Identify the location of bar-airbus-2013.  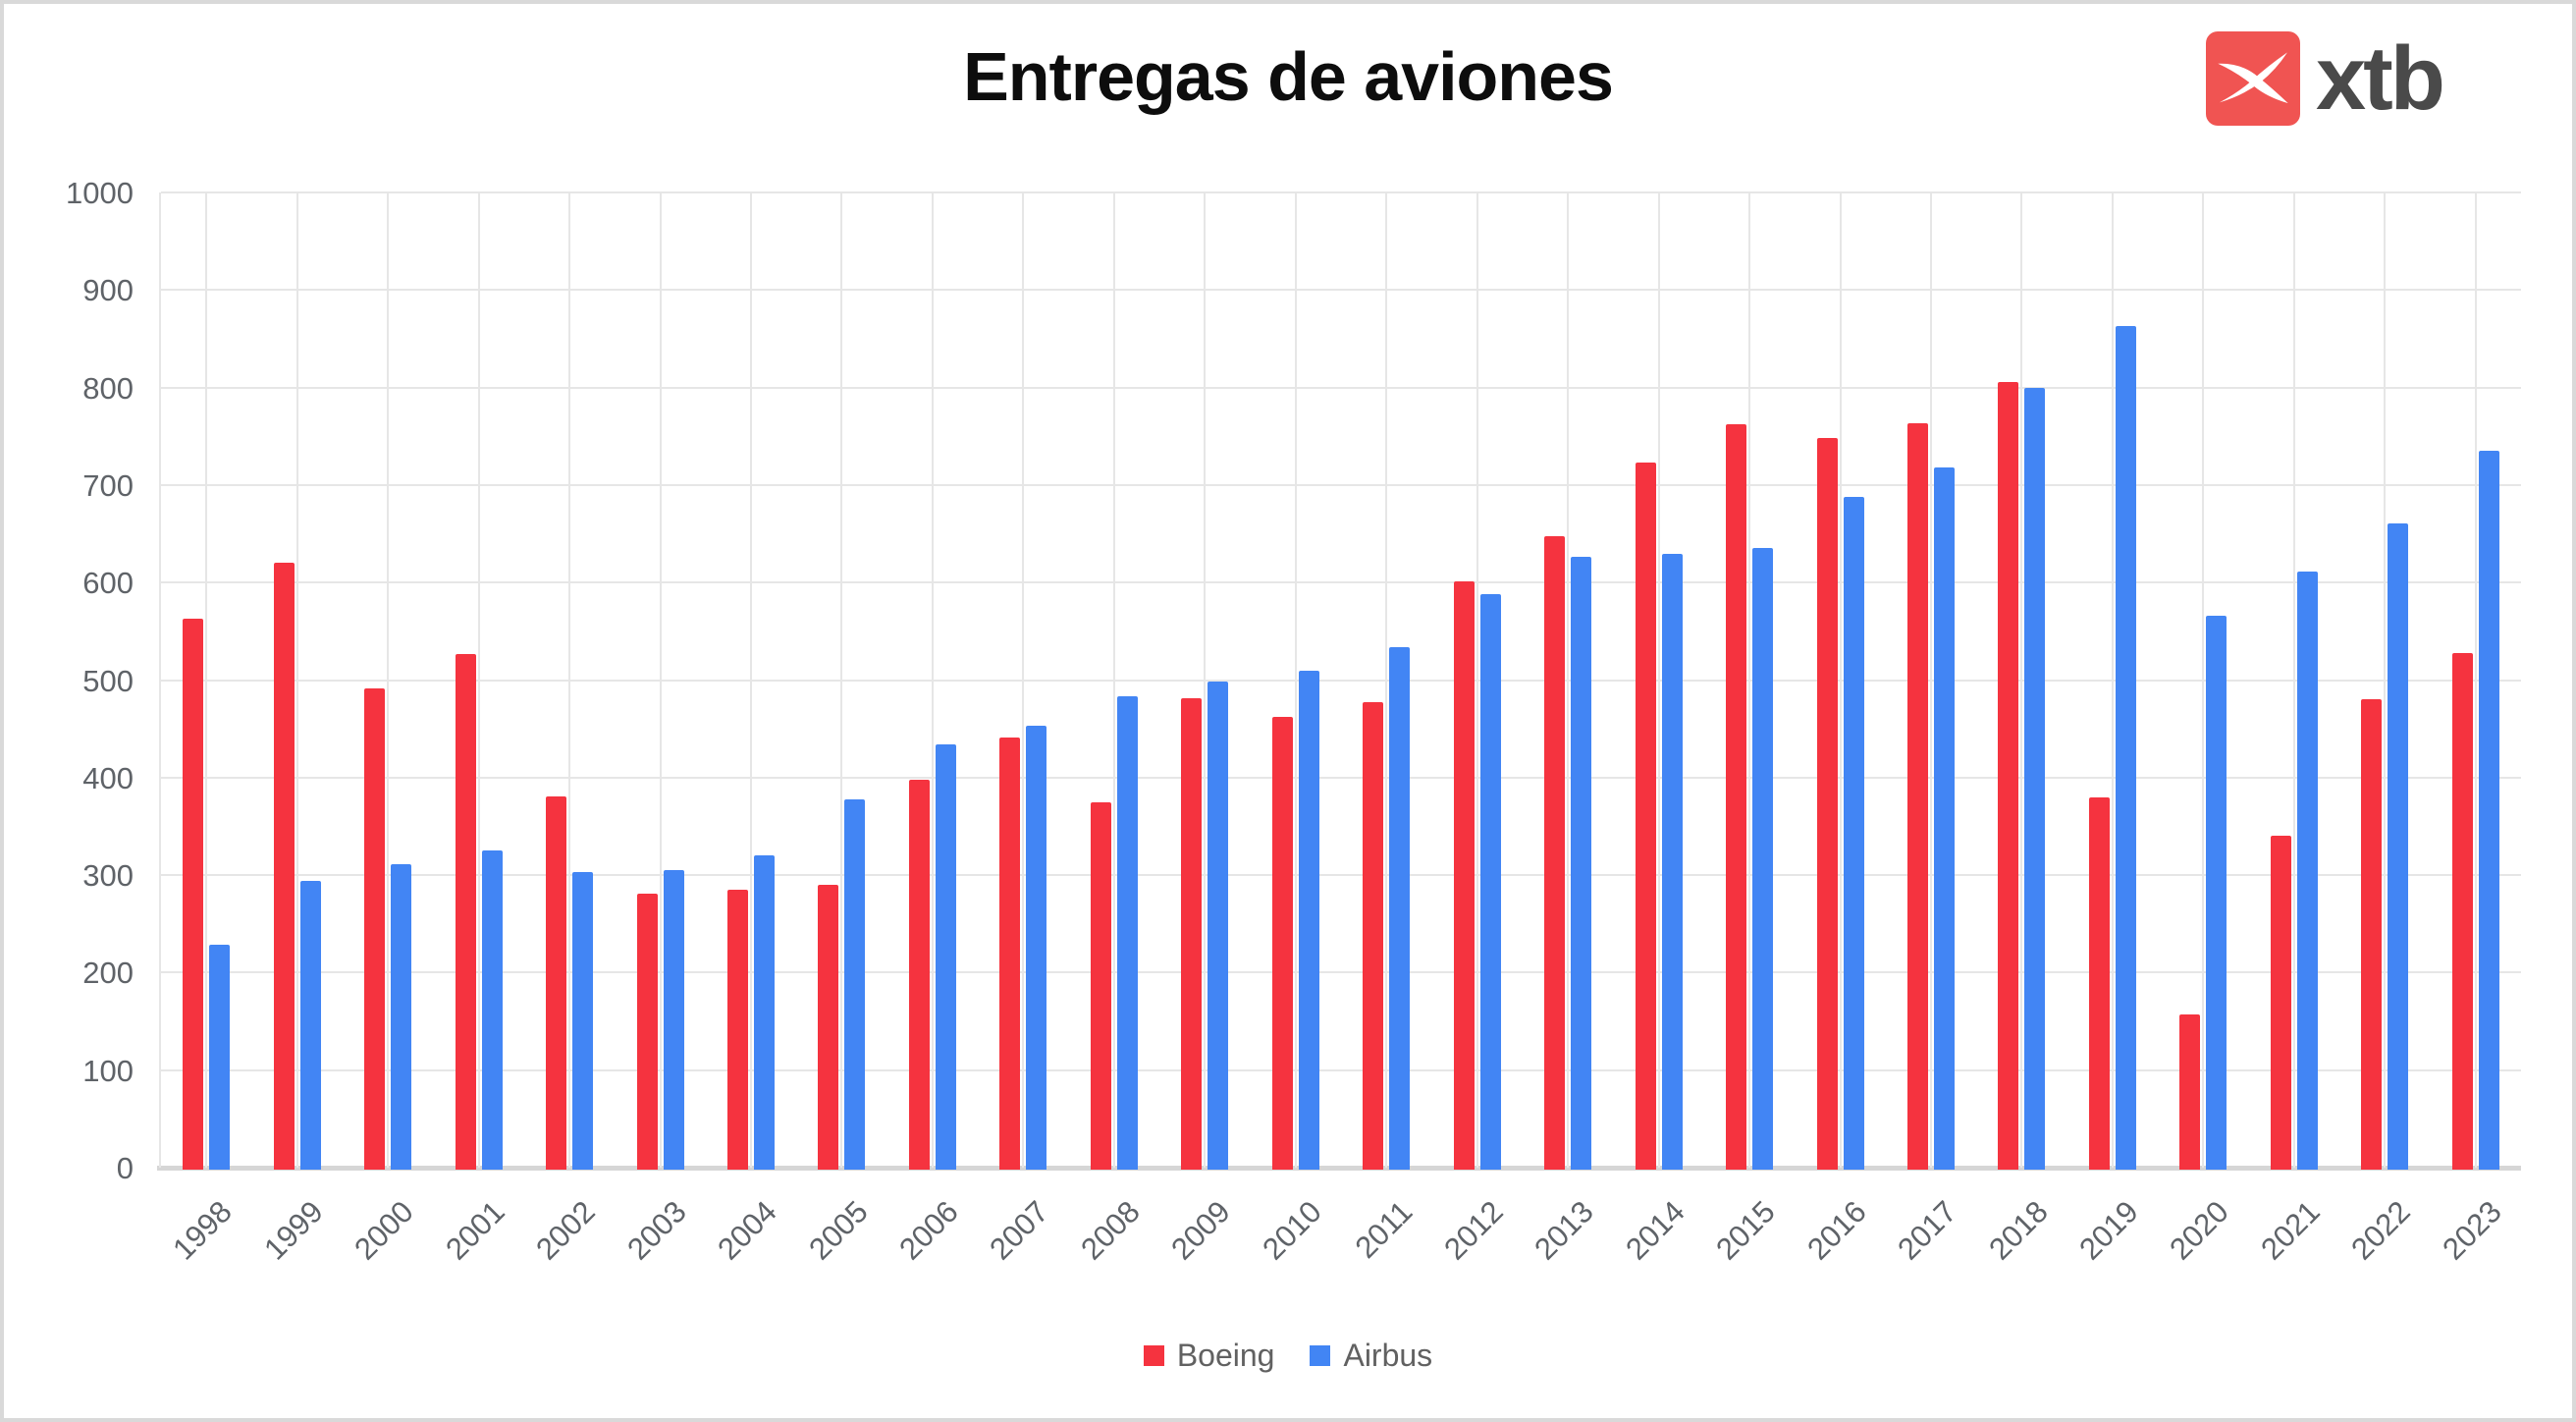
(1581, 864).